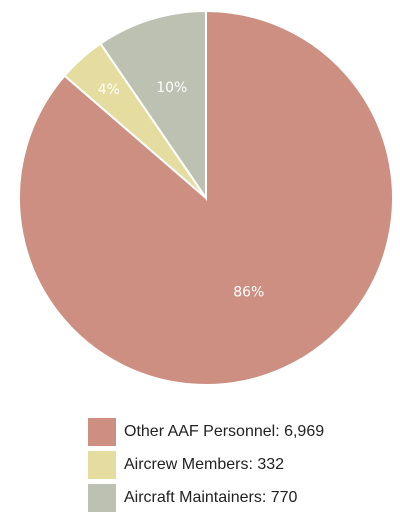  Describe the element at coordinates (109, 90) in the screenshot. I see `slice-percent-label: 4%` at that location.